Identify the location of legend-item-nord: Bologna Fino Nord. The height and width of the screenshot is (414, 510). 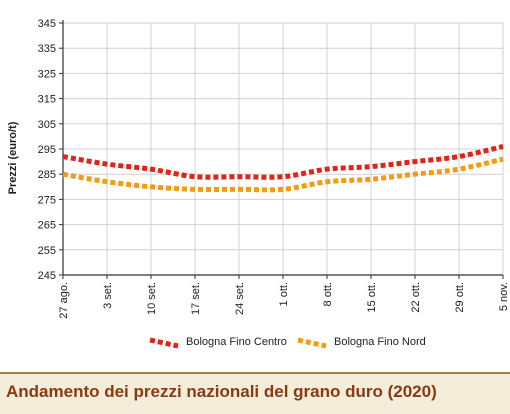
(361, 342).